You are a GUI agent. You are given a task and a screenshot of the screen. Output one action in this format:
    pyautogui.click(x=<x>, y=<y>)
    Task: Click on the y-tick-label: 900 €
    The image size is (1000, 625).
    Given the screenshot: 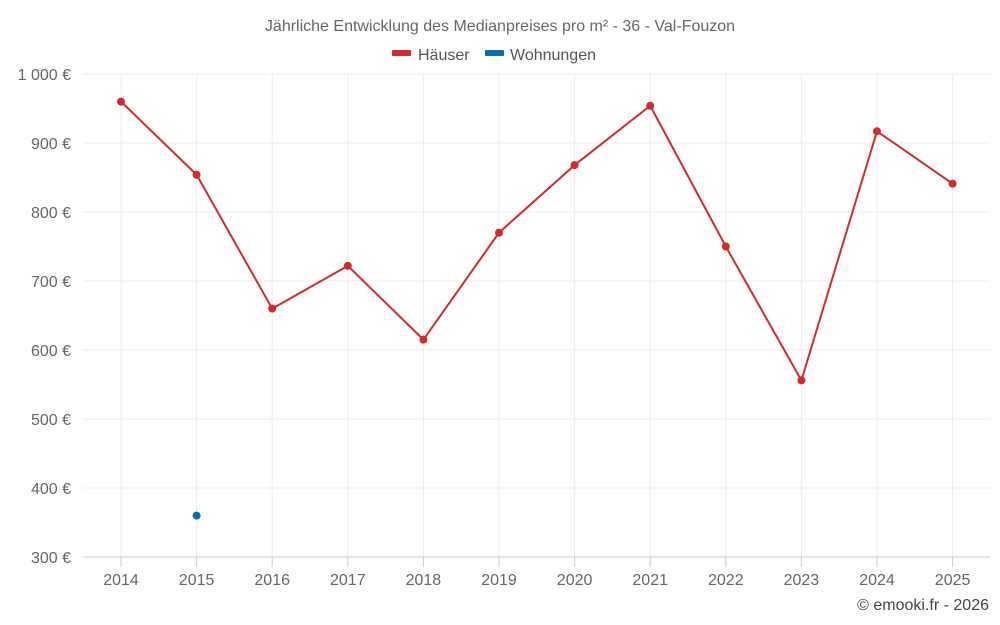 What is the action you would take?
    pyautogui.click(x=51, y=144)
    